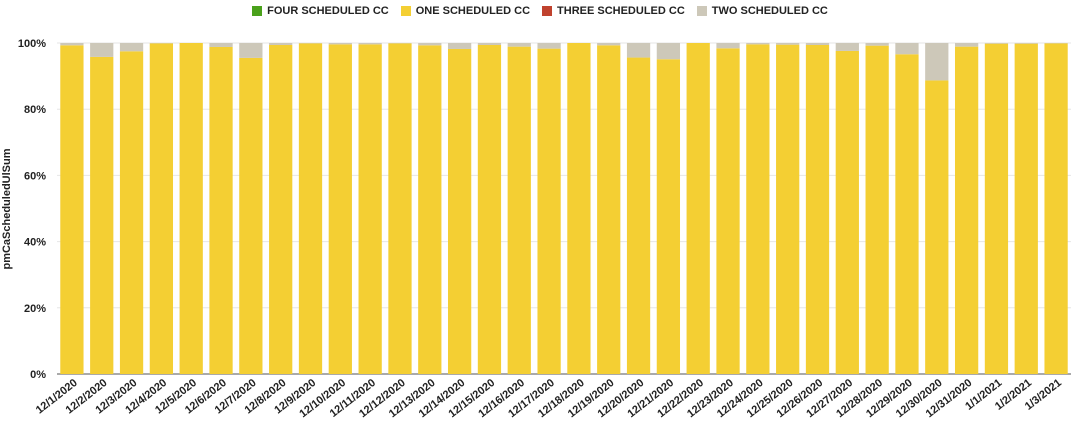  I want to click on legend-label-one: ONE SCHEDULED CC, so click(473, 11).